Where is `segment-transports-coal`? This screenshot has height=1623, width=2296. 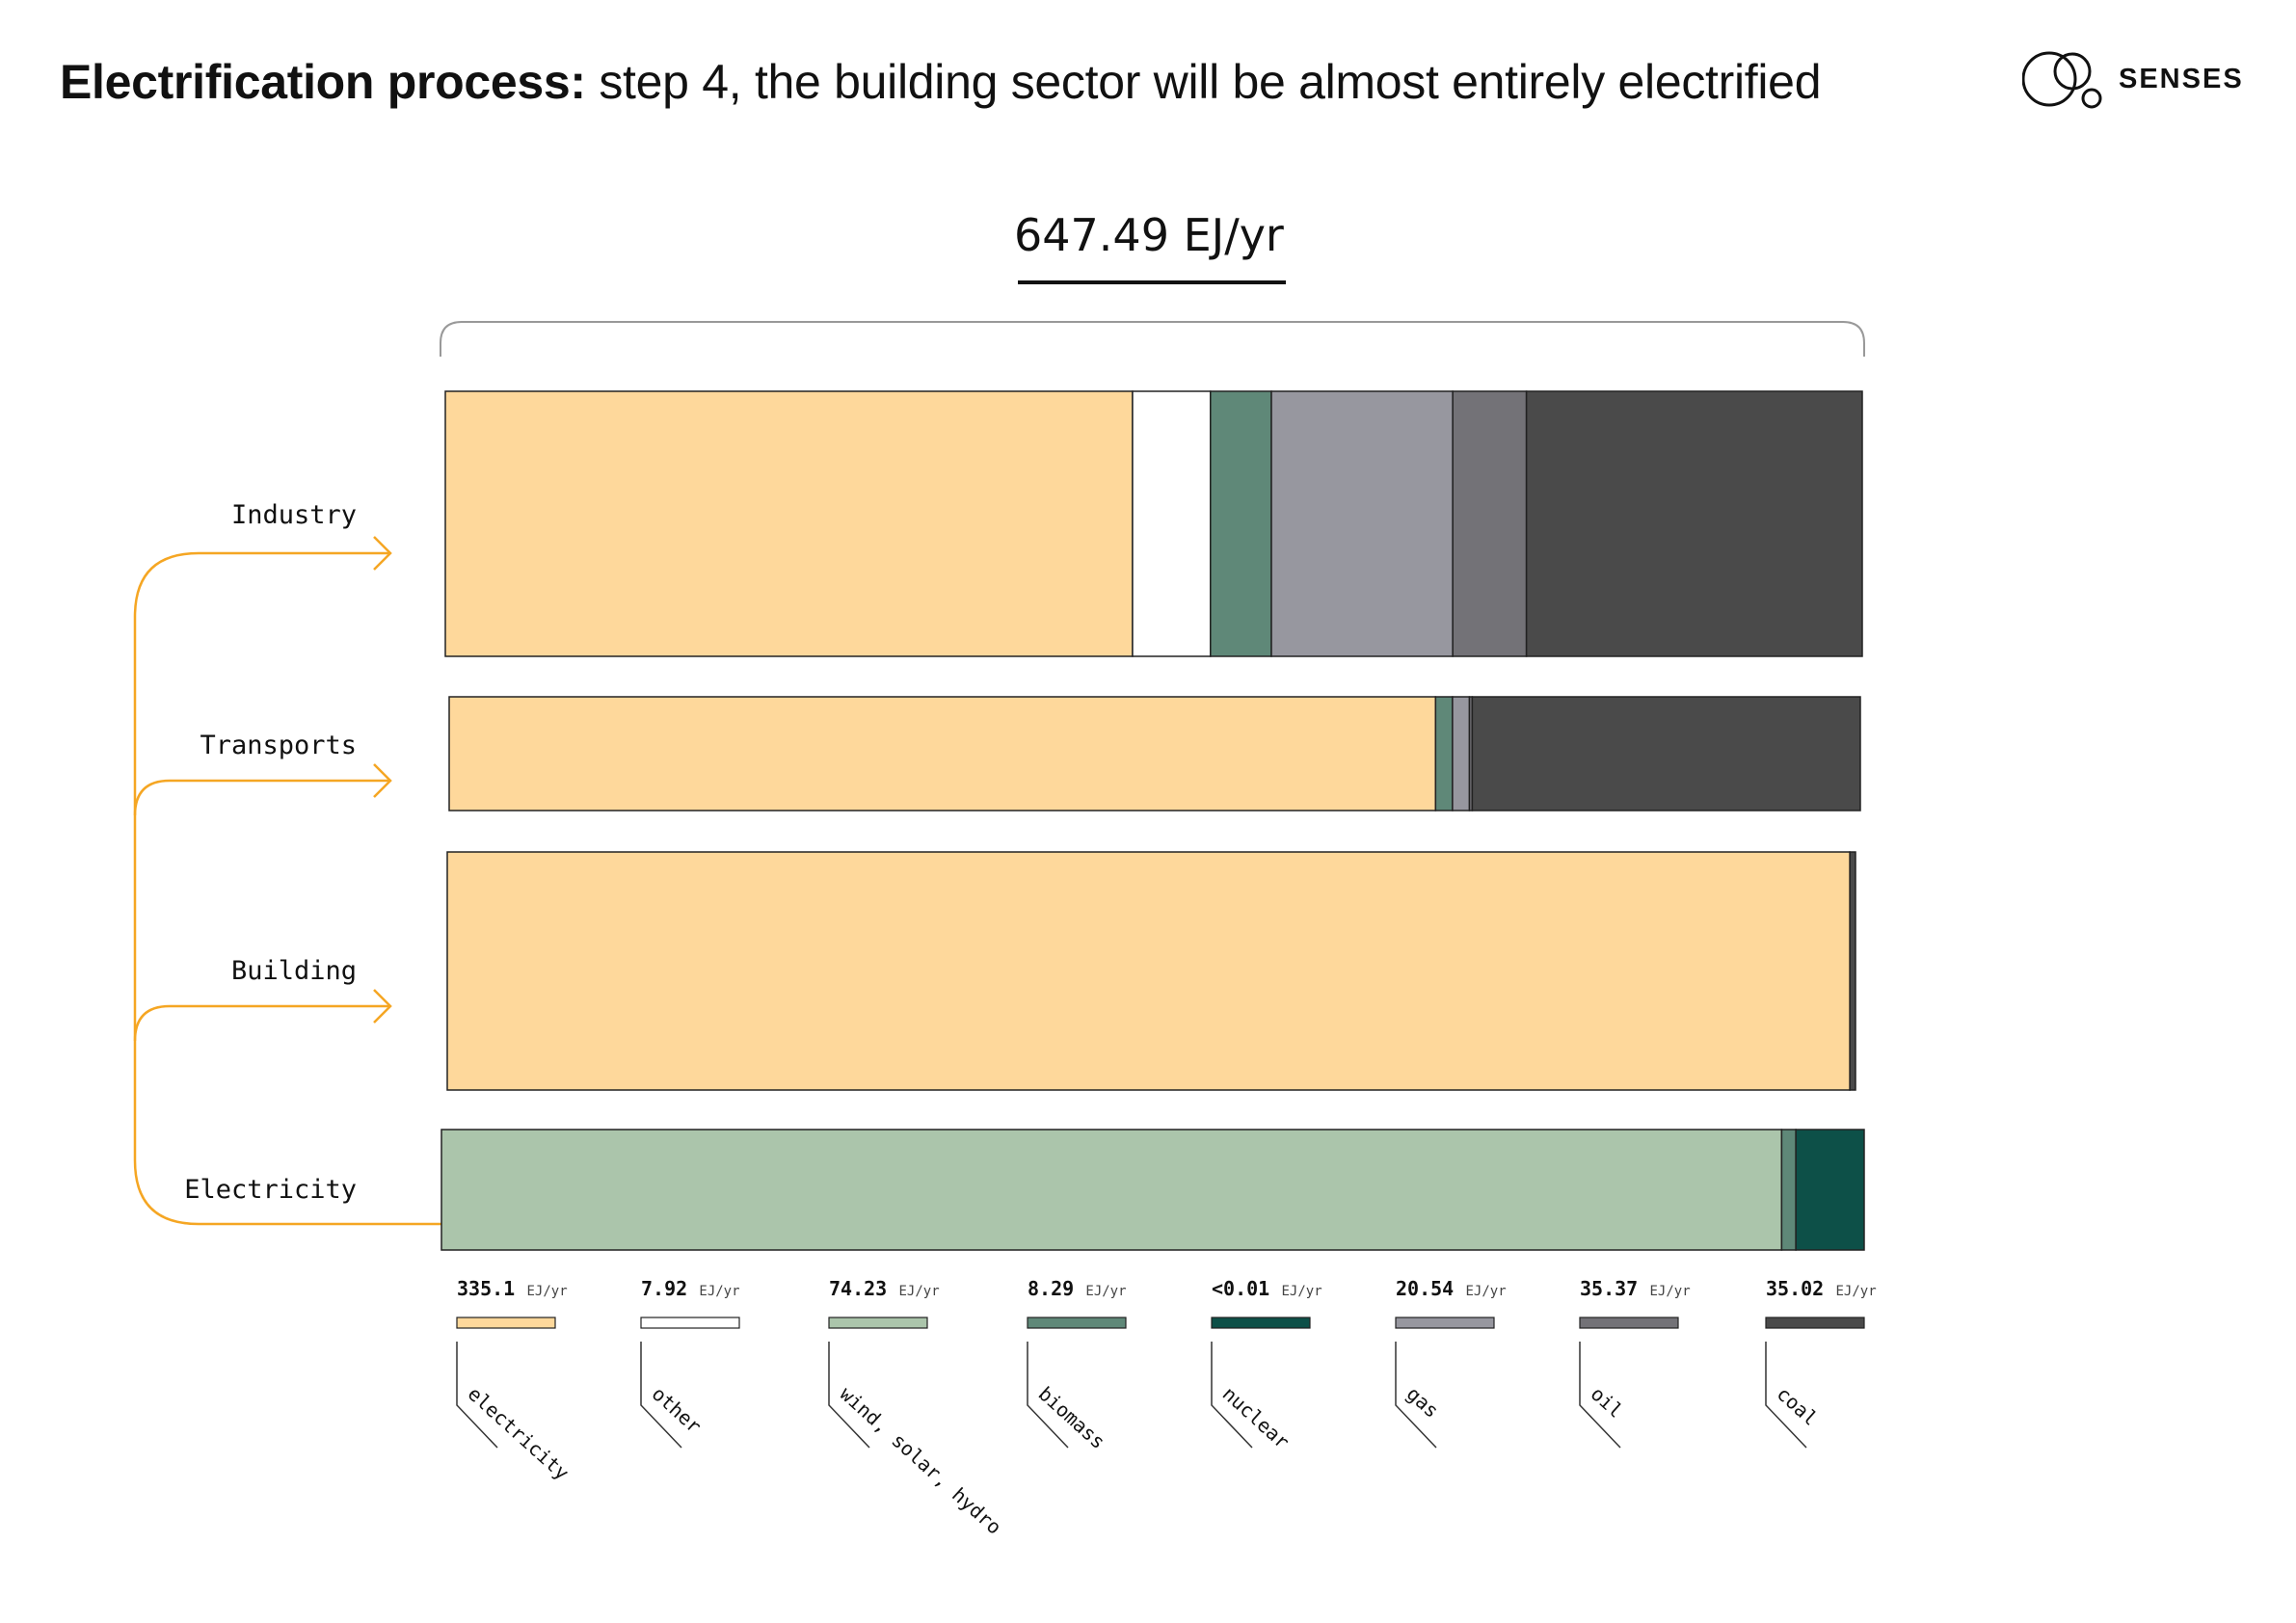 segment-transports-coal is located at coordinates (1666, 754).